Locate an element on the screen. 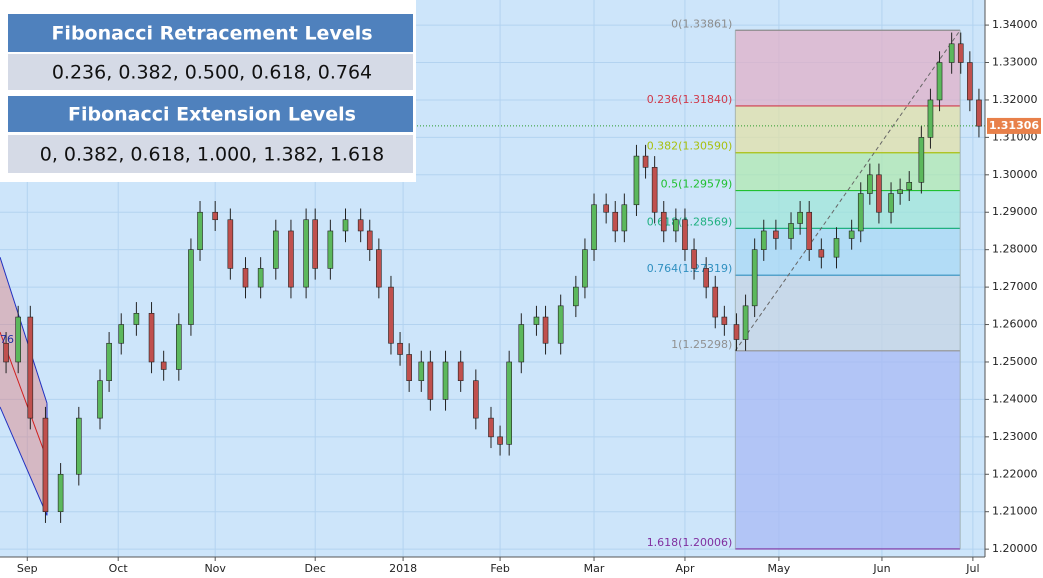 Image resolution: width=1043 pixels, height=578 pixels. x-tick-label: Mar is located at coordinates (594, 568).